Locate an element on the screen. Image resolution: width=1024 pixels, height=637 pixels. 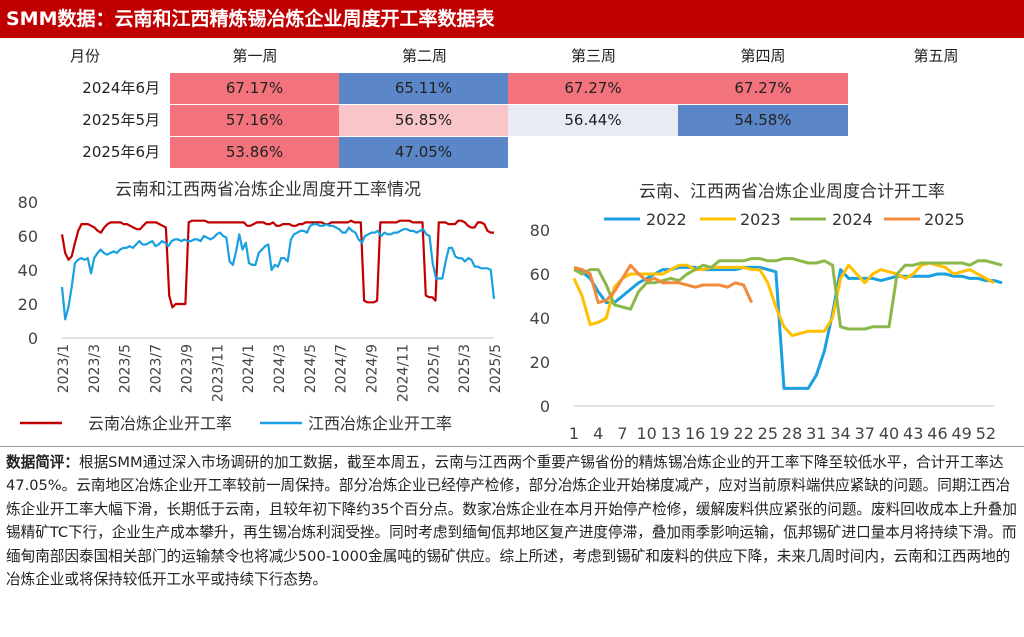
x-tick-label: 2024/3 is located at coordinates (280, 368).